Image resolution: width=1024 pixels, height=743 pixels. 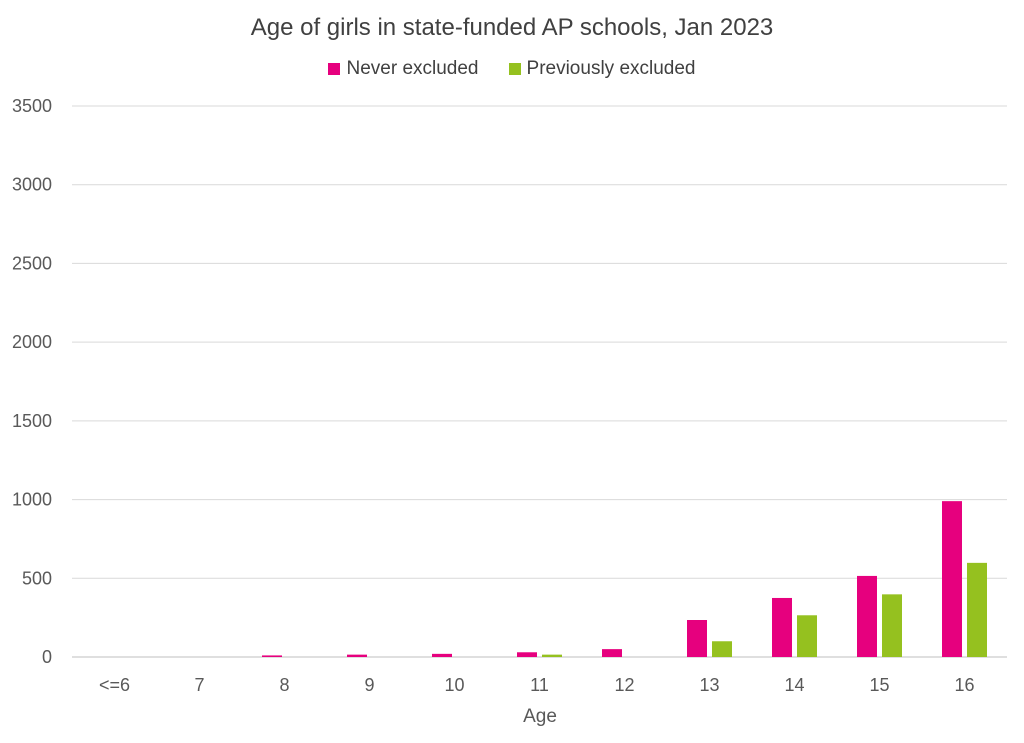 What do you see at coordinates (879, 685) in the screenshot?
I see `x-tick-label: 15` at bounding box center [879, 685].